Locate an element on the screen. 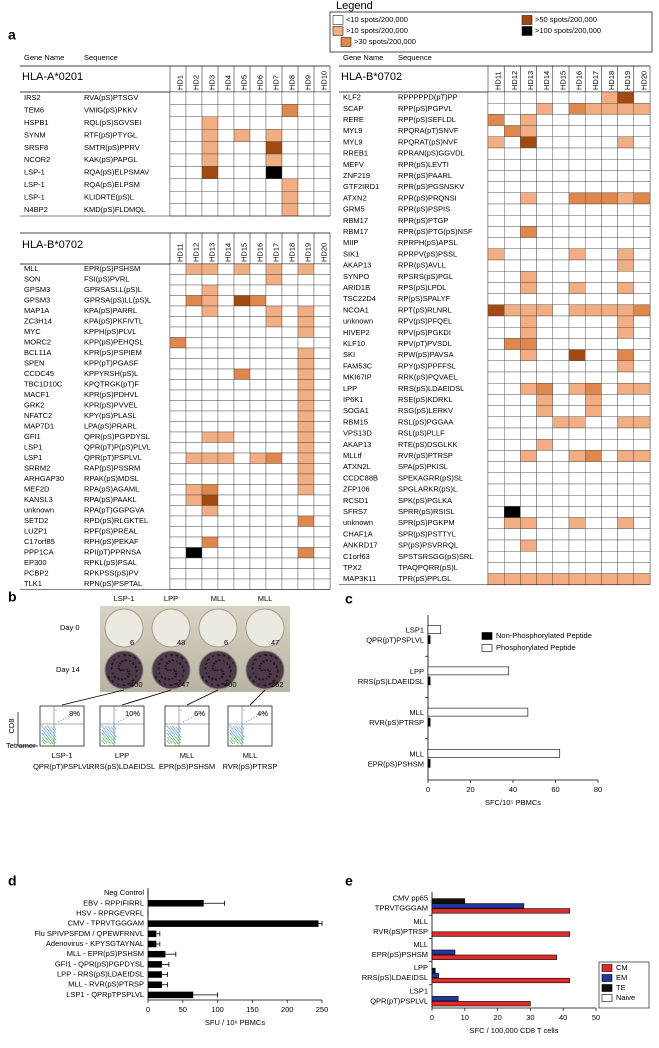  column-label: HD16 is located at coordinates (579, 80).